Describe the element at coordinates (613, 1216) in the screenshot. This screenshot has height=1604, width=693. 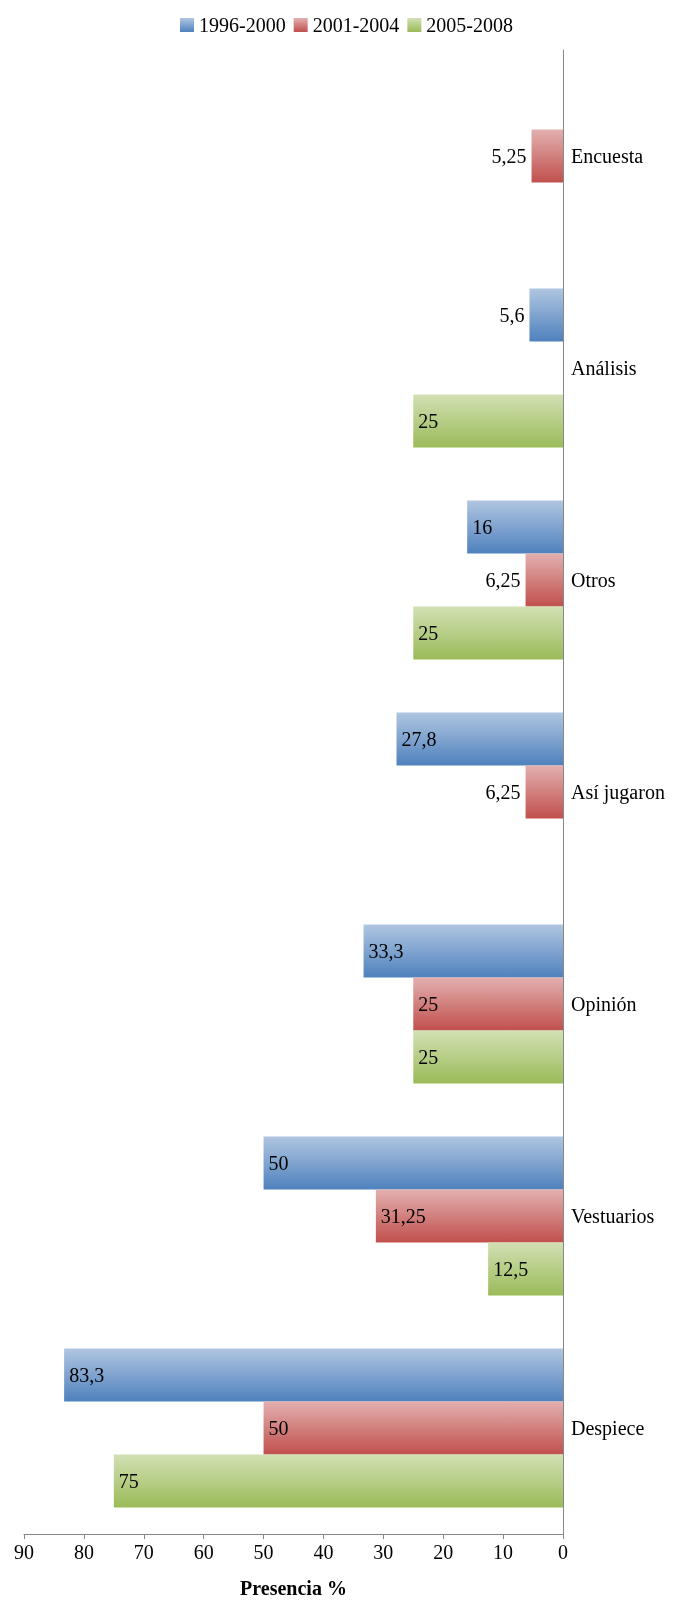
I see `y-tick-label: Vestuarios` at that location.